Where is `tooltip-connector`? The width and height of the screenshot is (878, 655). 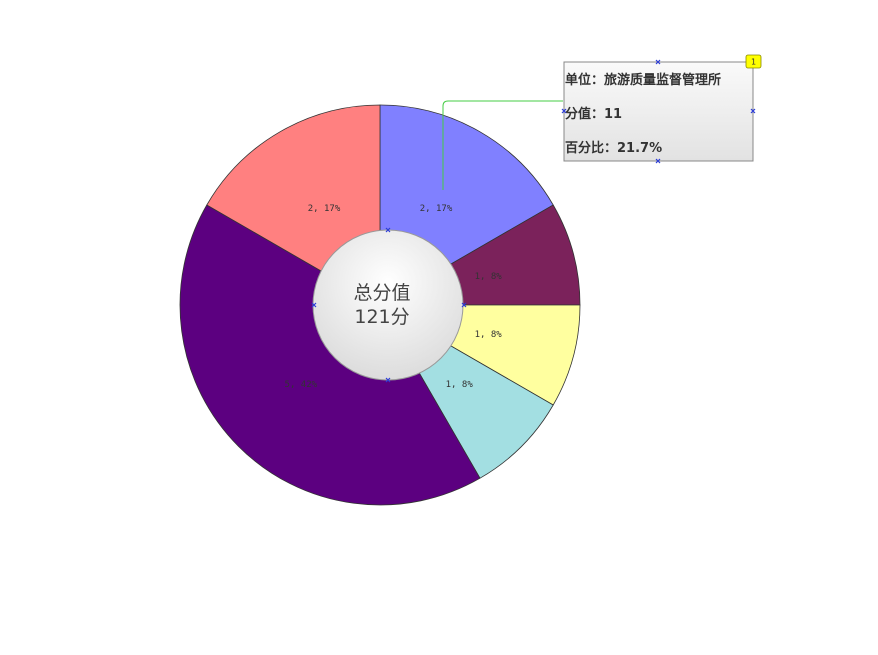
tooltip-connector is located at coordinates (502, 145).